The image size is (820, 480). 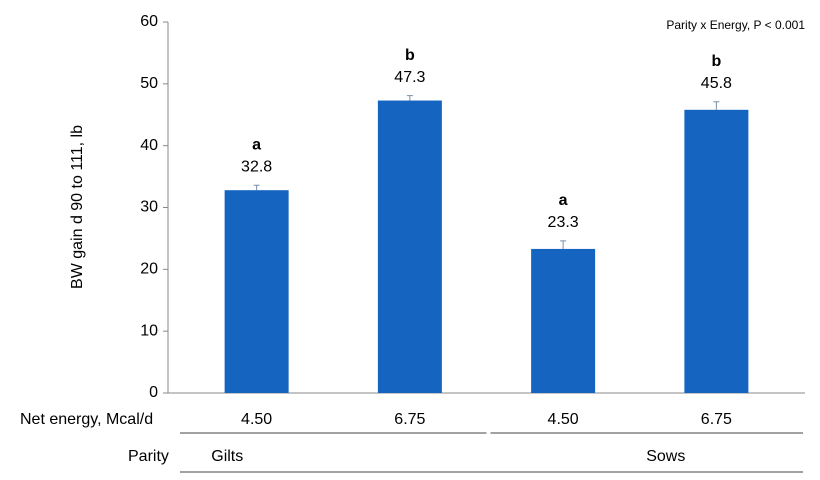 I want to click on value-label: 32.8, so click(x=256, y=166).